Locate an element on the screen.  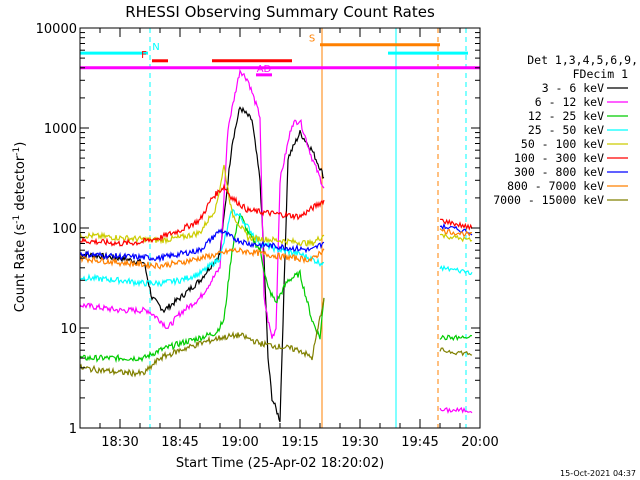
y-axis-label-sup2: -1 is located at coordinates (17, 151).